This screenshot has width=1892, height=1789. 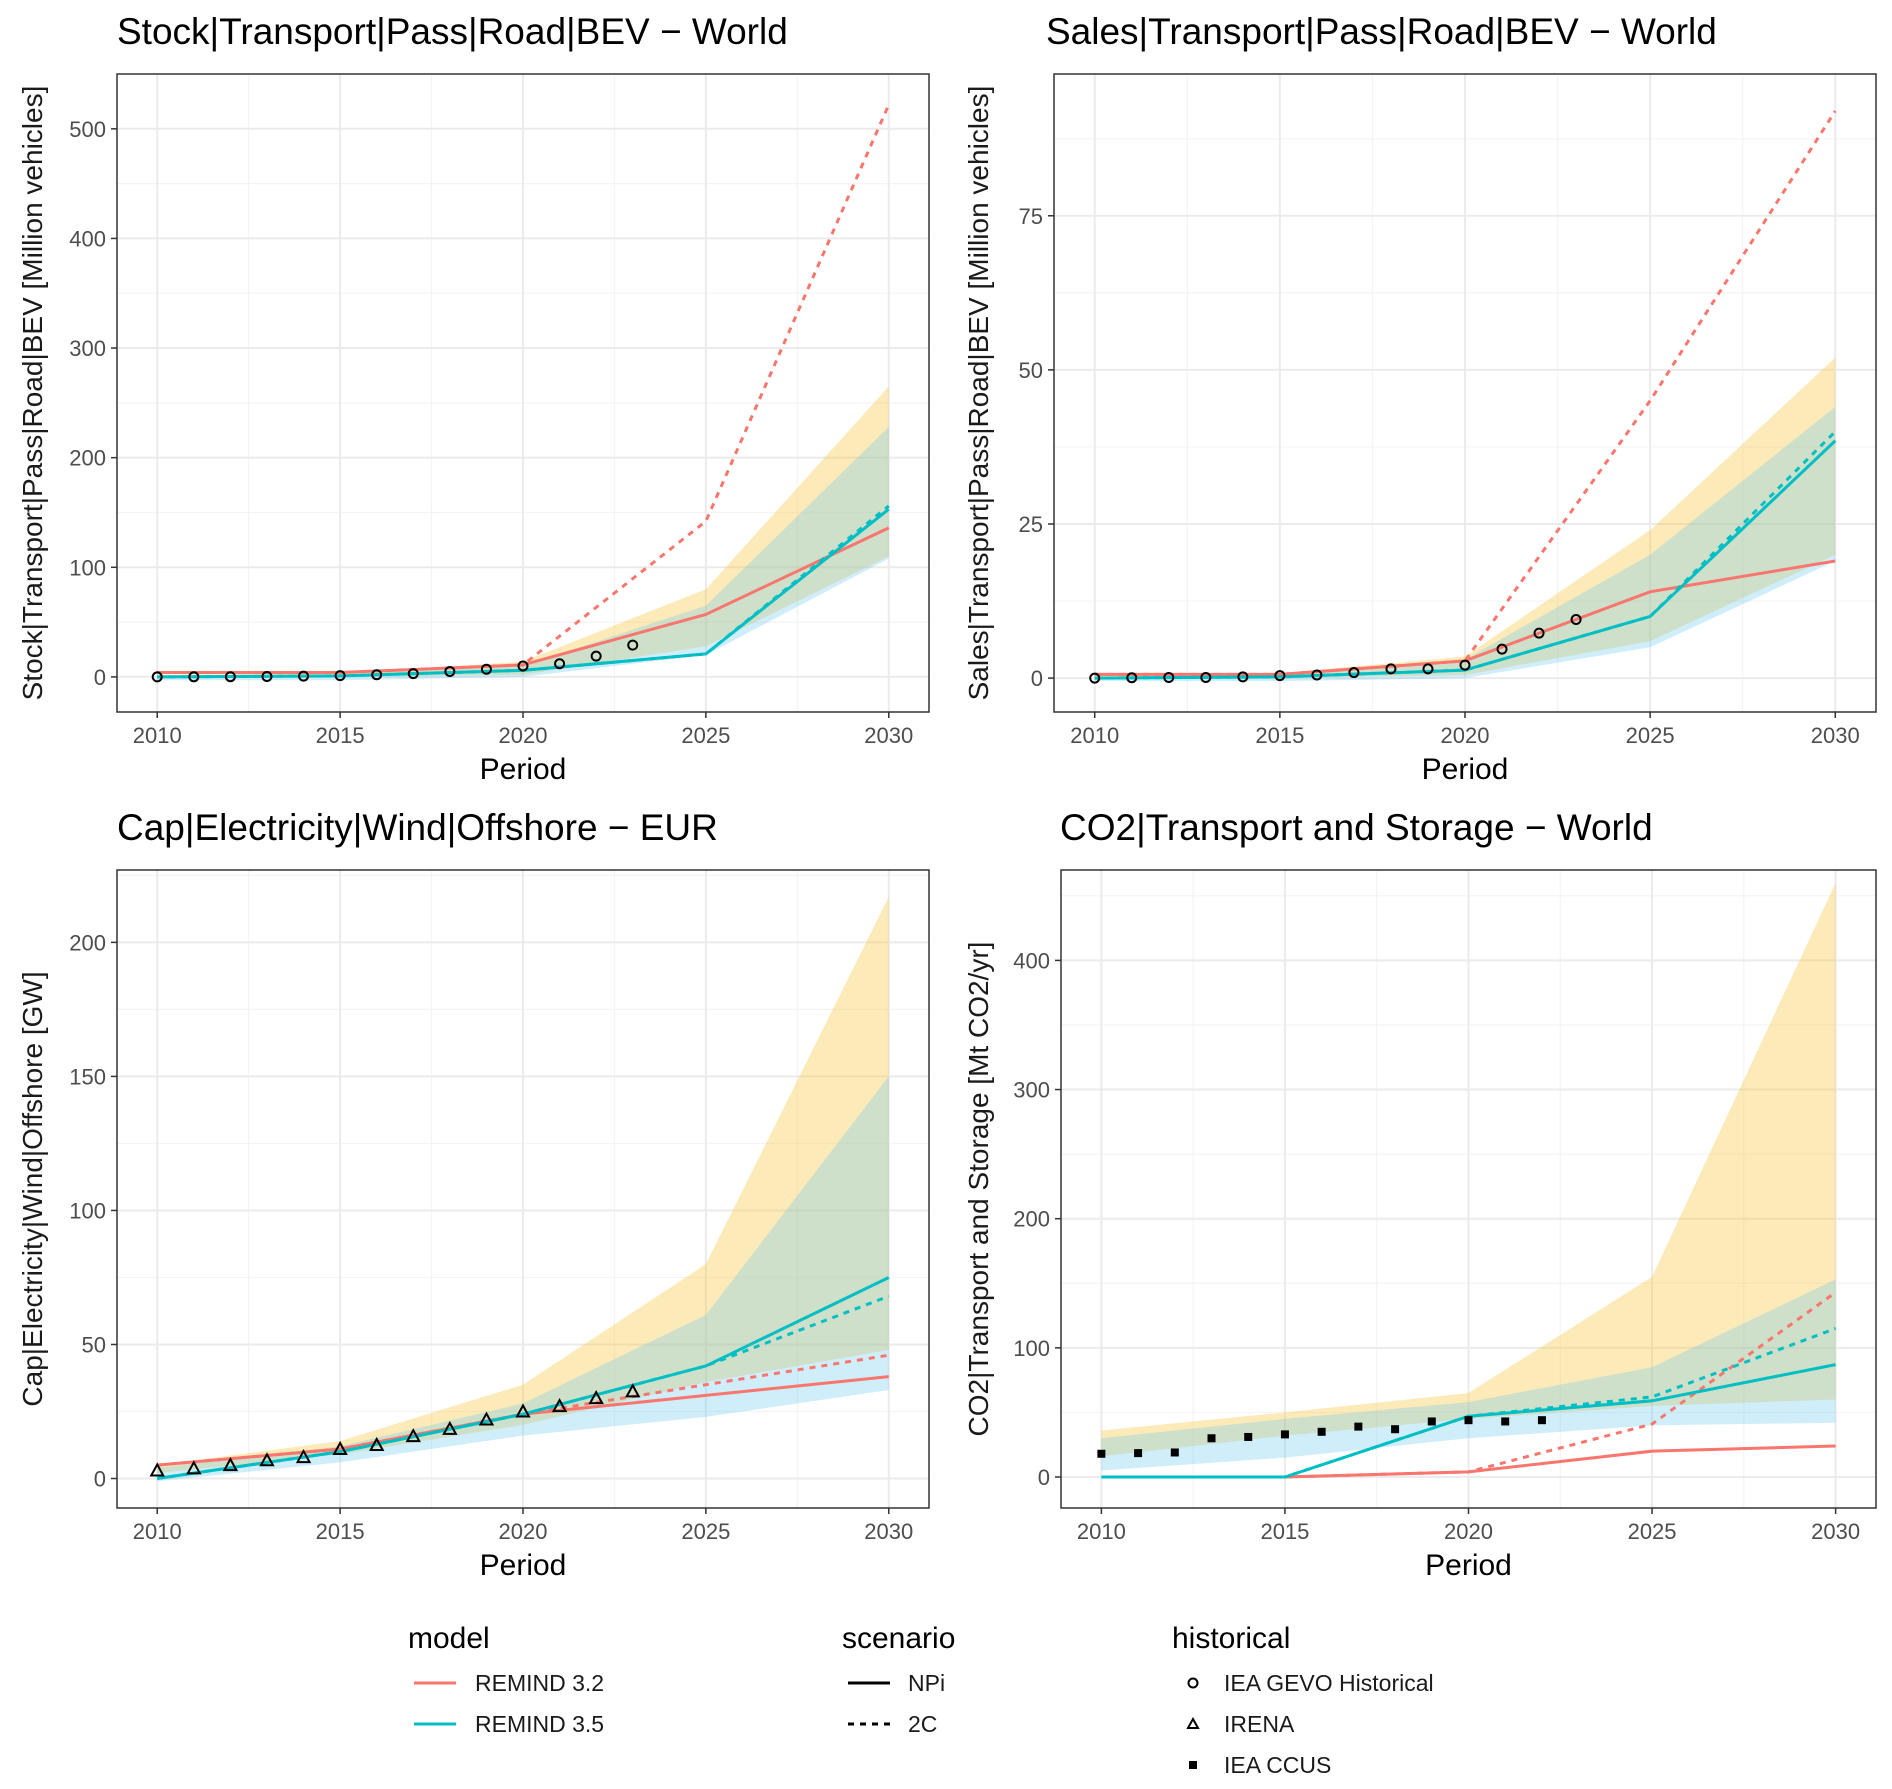 I want to click on y-axis-label: Cap|Electricity|Wind|Offshore [GW], so click(x=32, y=1188).